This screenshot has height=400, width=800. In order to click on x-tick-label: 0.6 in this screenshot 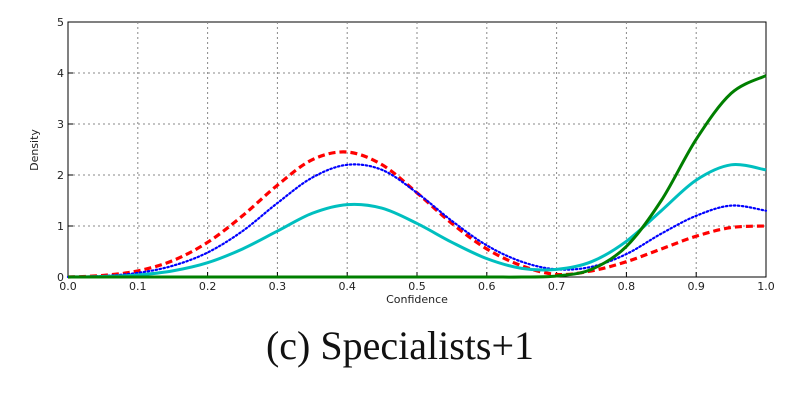, I will do `click(487, 286)`.